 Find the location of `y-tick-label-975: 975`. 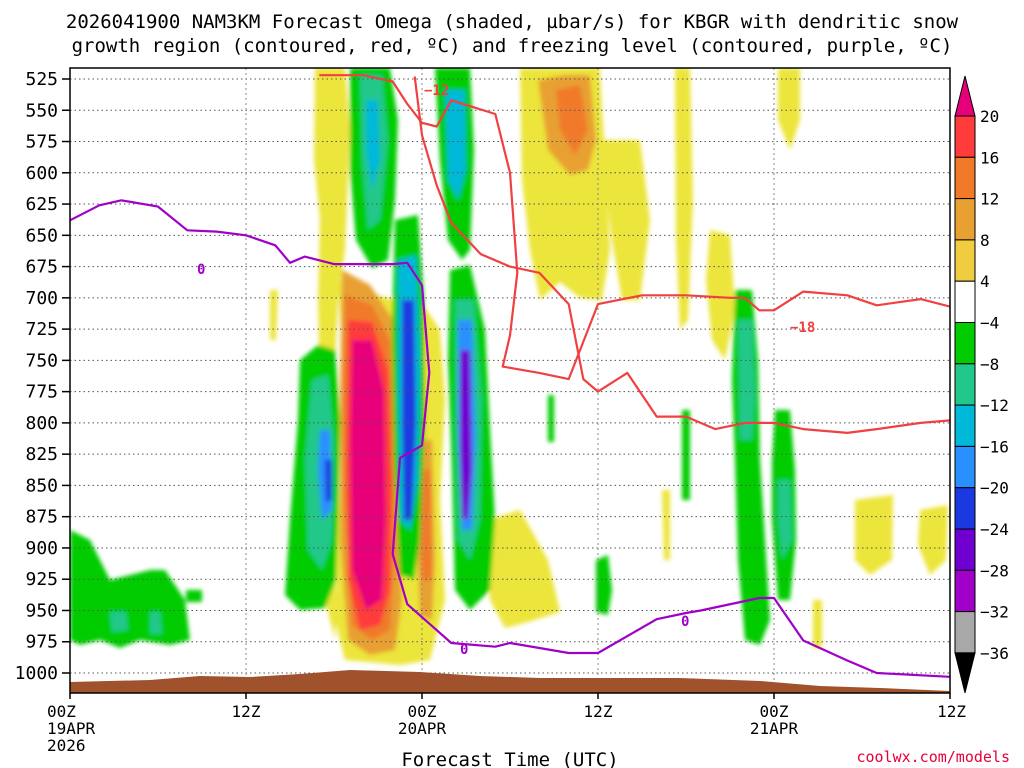

y-tick-label-975: 975 is located at coordinates (41, 642).